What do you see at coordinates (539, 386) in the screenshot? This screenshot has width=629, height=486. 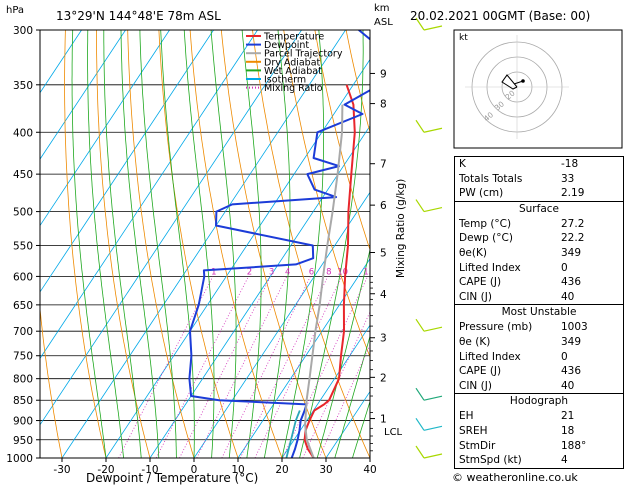 I see `index-row: CIN (J) 40` at bounding box center [539, 386].